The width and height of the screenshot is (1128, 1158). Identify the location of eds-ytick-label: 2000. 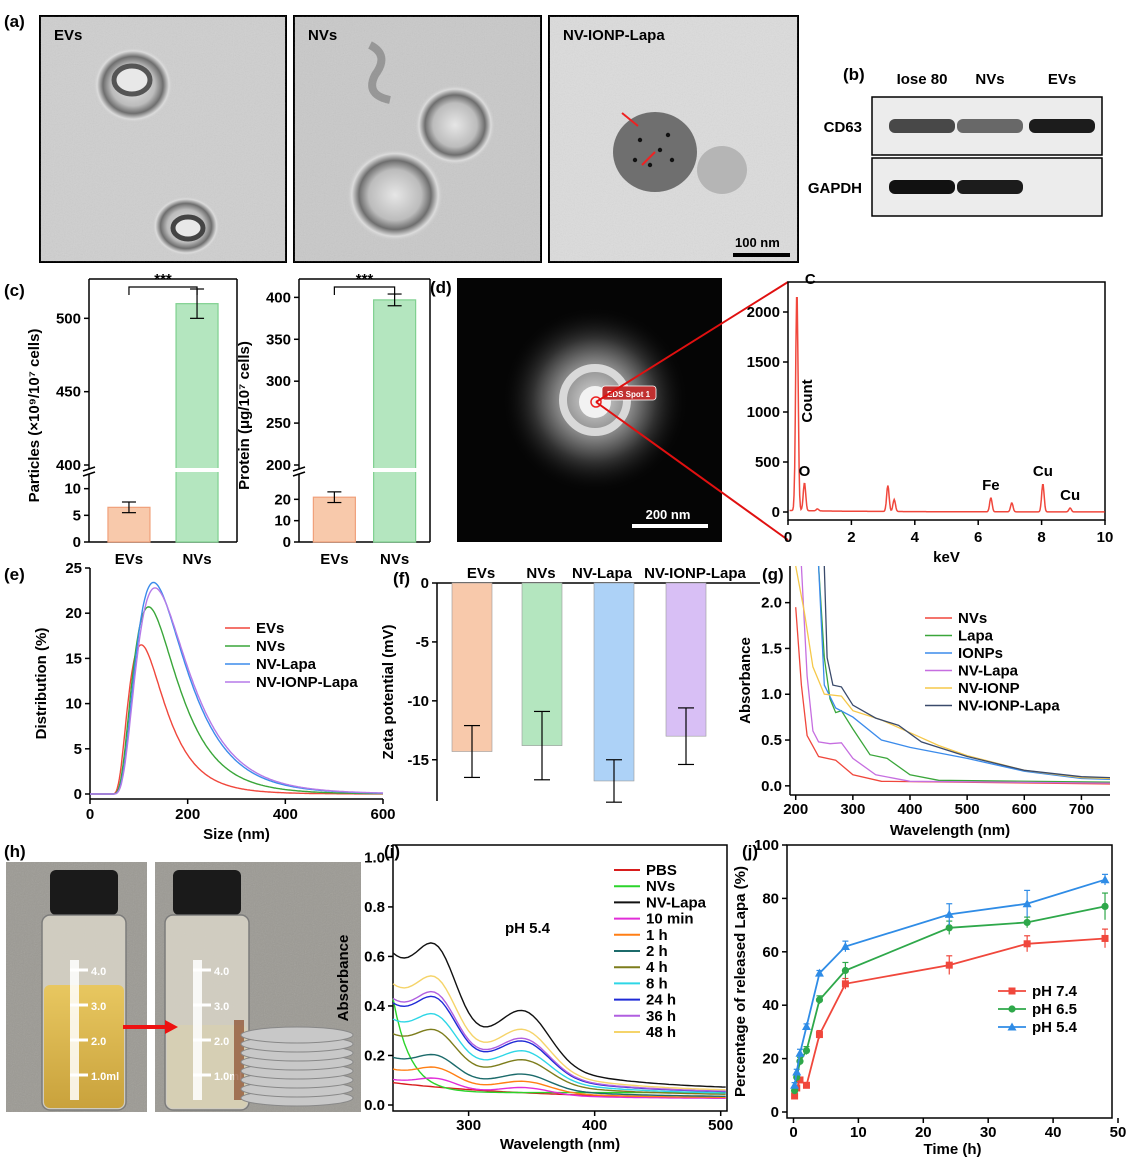
(763, 312).